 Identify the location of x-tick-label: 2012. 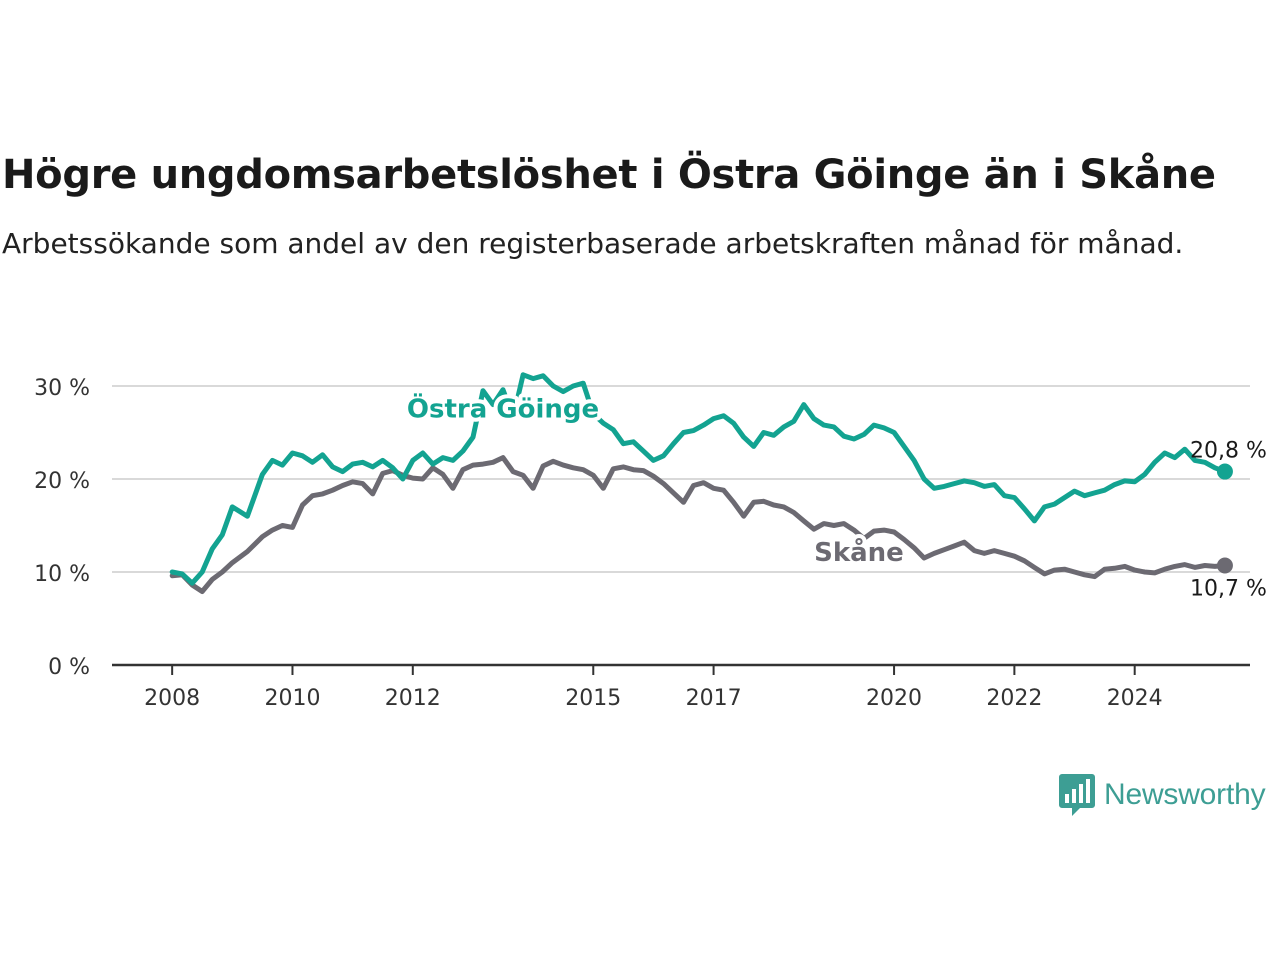
(413, 698).